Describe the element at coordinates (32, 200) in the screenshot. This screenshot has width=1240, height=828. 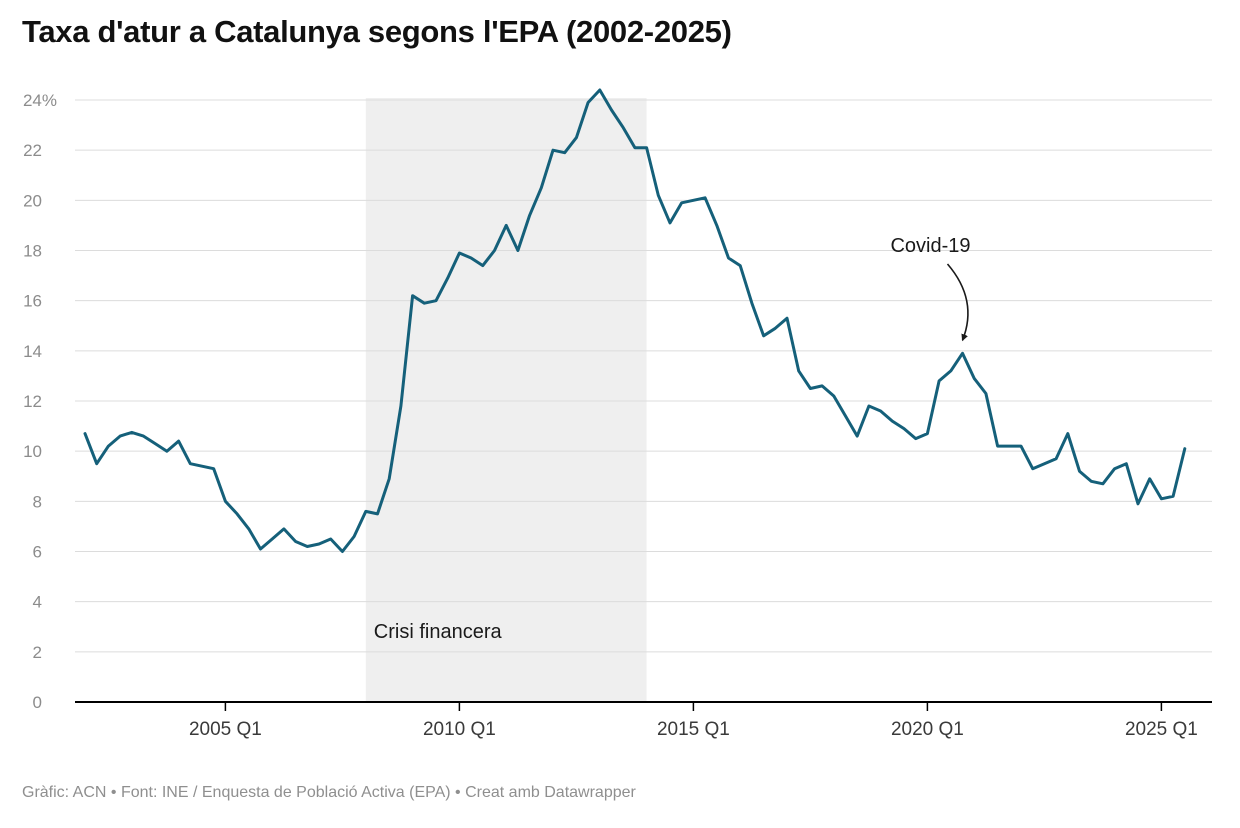
I see `y-axis-label: 20` at that location.